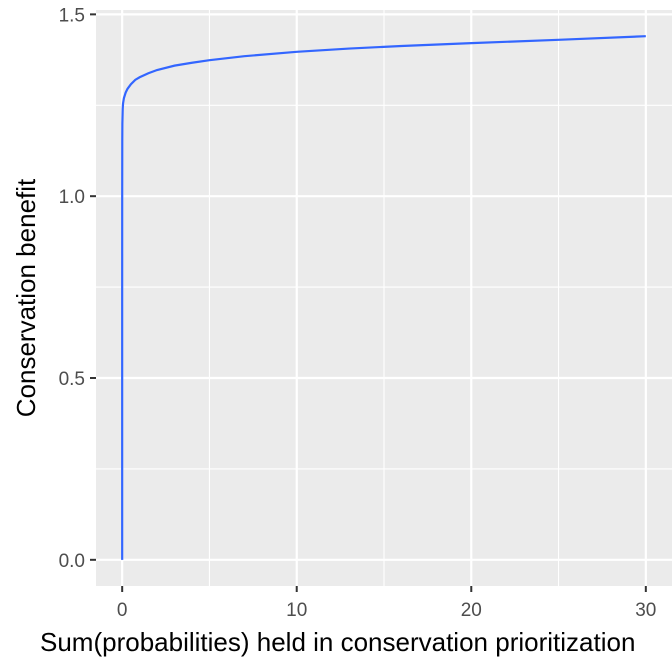 This screenshot has height=672, width=672. What do you see at coordinates (72, 15) in the screenshot?
I see `y-tick-label: 1.5` at bounding box center [72, 15].